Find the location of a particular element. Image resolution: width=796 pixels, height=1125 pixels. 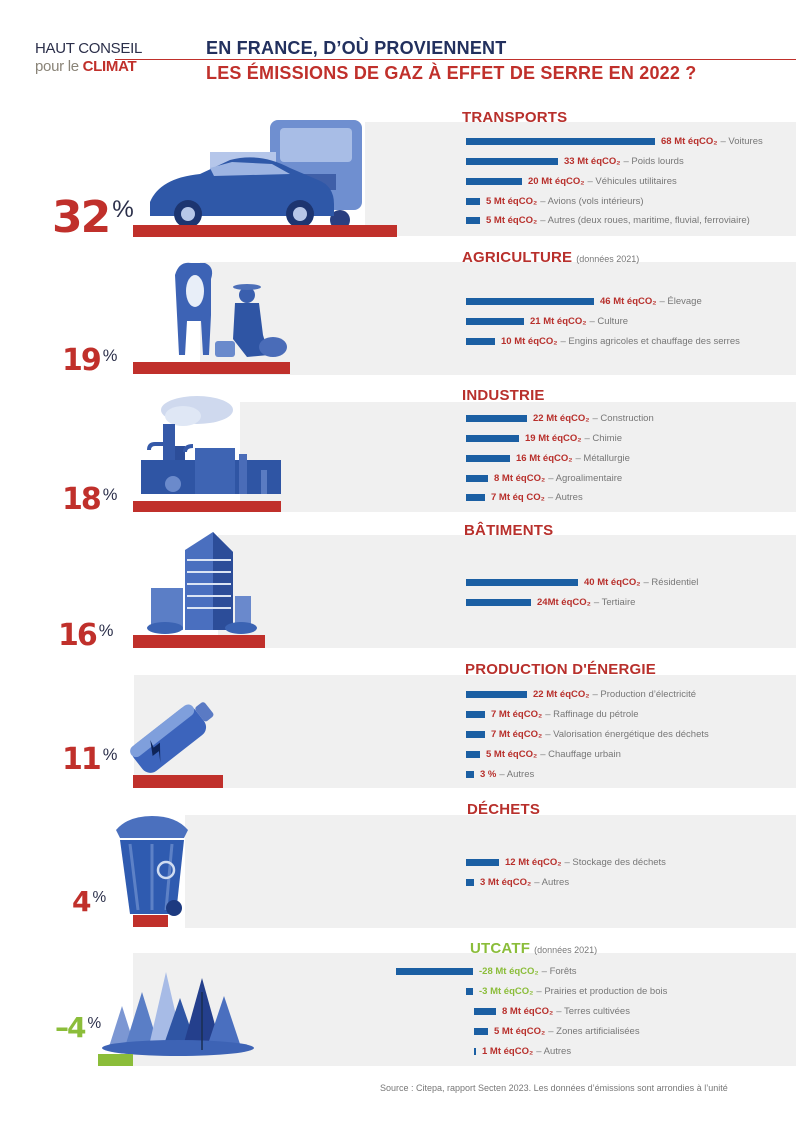

value: -3 Mt éqCO₂ is located at coordinates (506, 991).